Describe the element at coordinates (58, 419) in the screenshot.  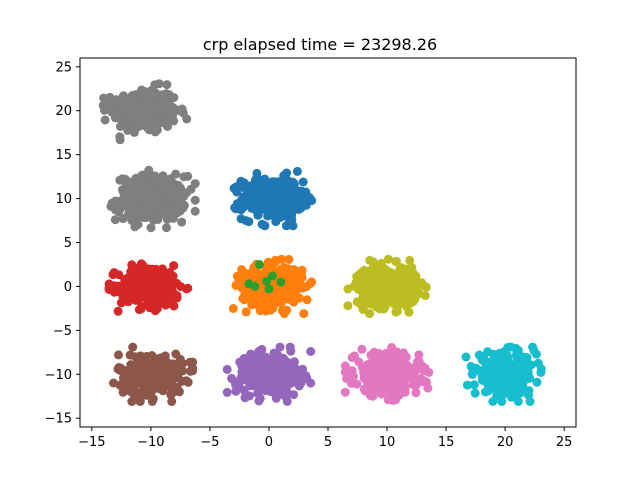
I see `y-tick-label: −15` at that location.